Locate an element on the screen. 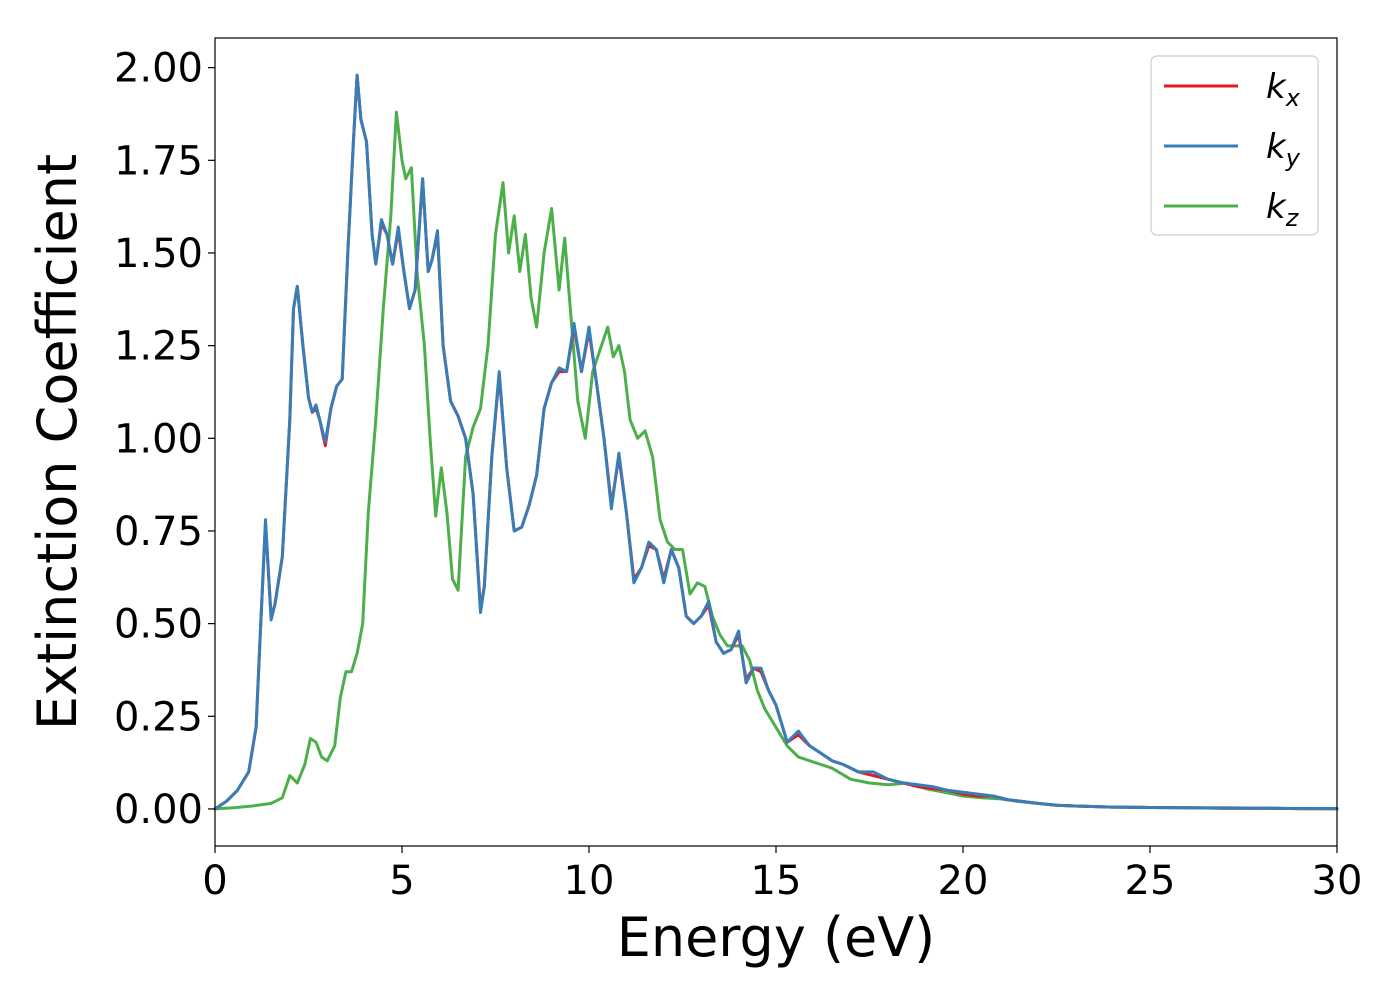 The width and height of the screenshot is (1400, 1000). x-axis-ticks: 0 5 10 15 20 25 30 is located at coordinates (782, 875).